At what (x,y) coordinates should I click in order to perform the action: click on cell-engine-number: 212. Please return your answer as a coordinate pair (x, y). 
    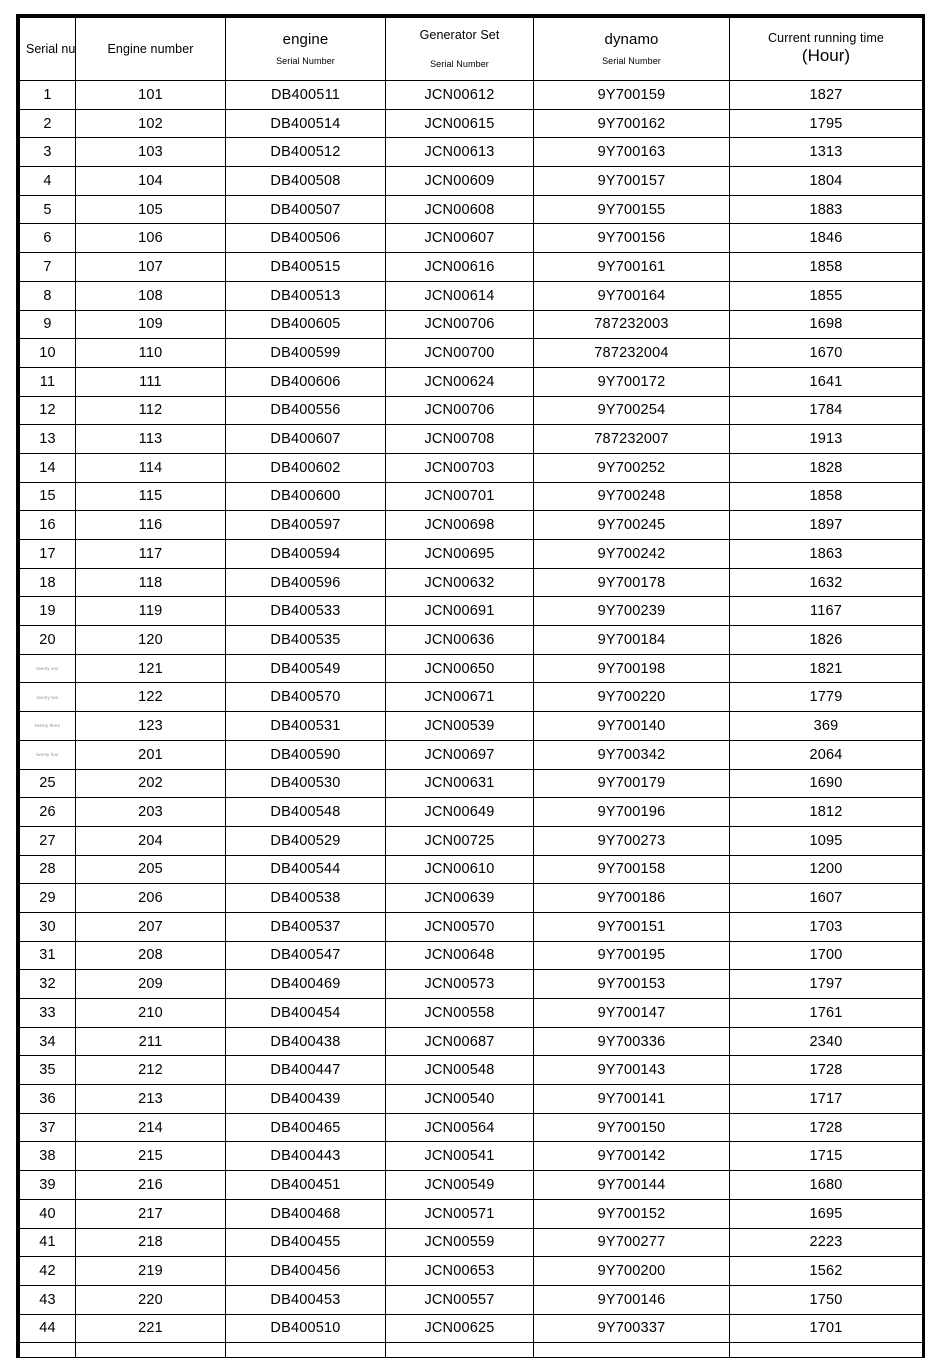
    Looking at the image, I should click on (150, 1070).